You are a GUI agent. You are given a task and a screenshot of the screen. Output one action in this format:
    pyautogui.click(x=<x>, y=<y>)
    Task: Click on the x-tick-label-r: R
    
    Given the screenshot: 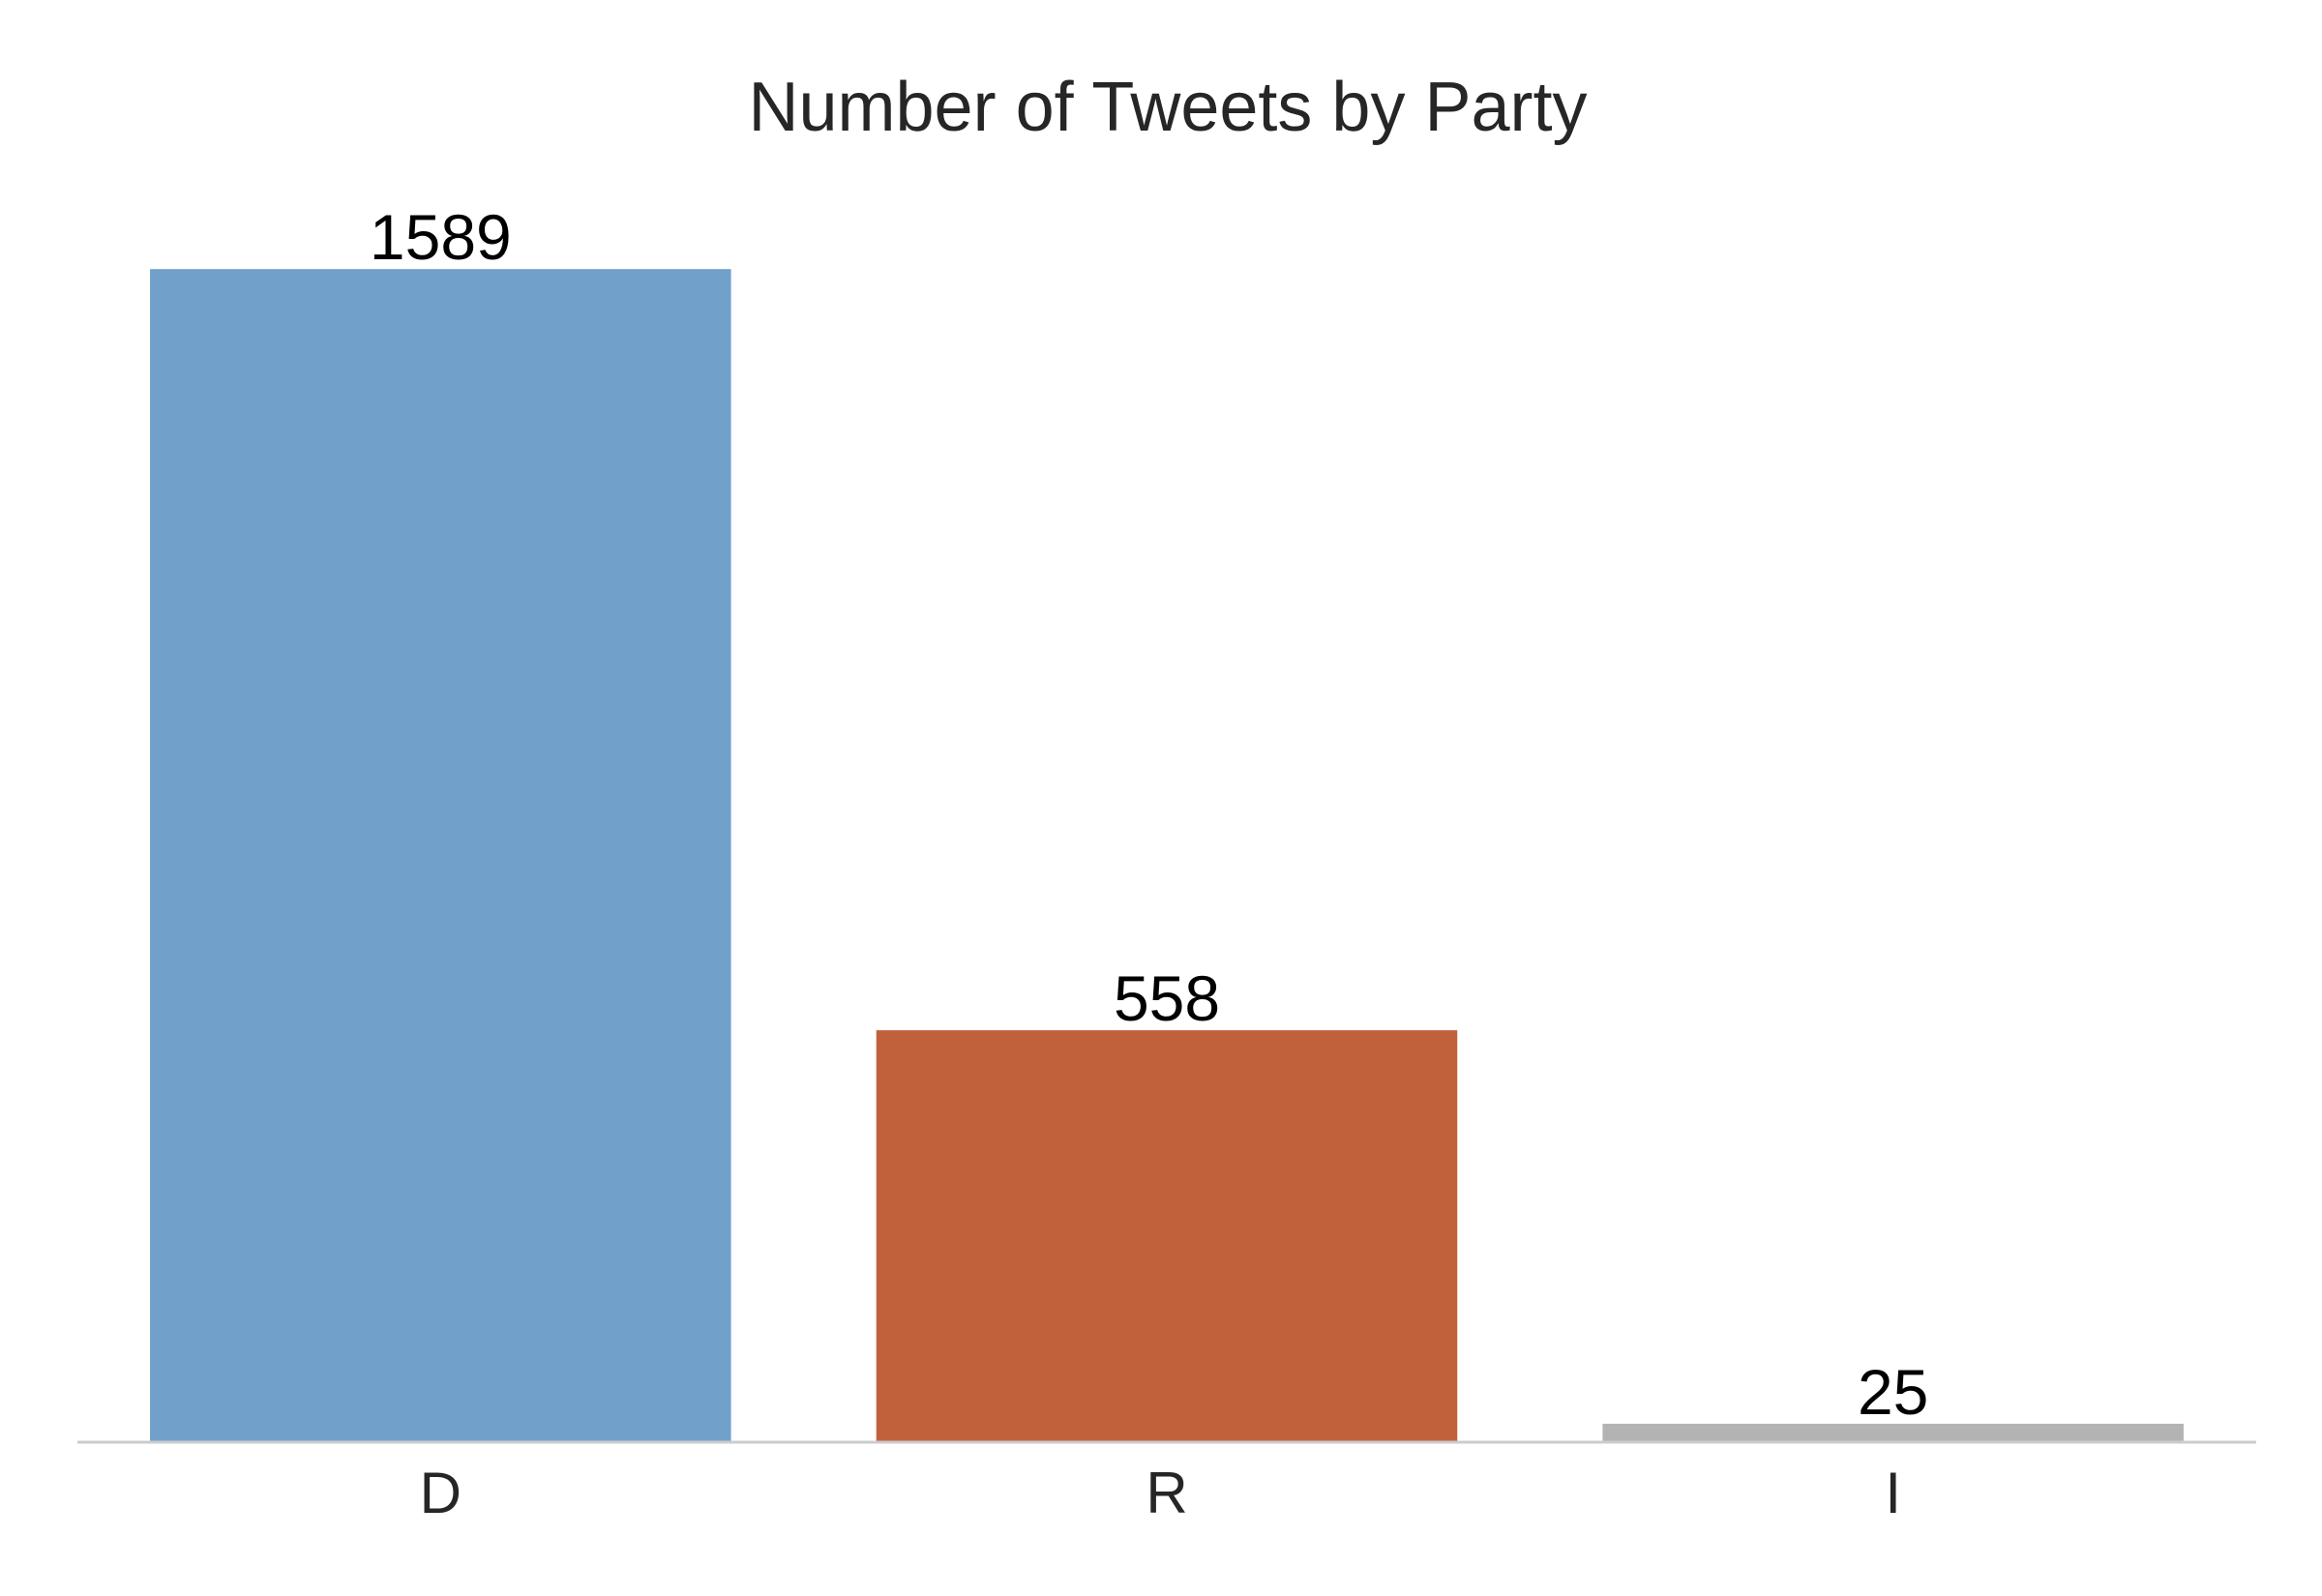 What is the action you would take?
    pyautogui.click(x=1166, y=1493)
    